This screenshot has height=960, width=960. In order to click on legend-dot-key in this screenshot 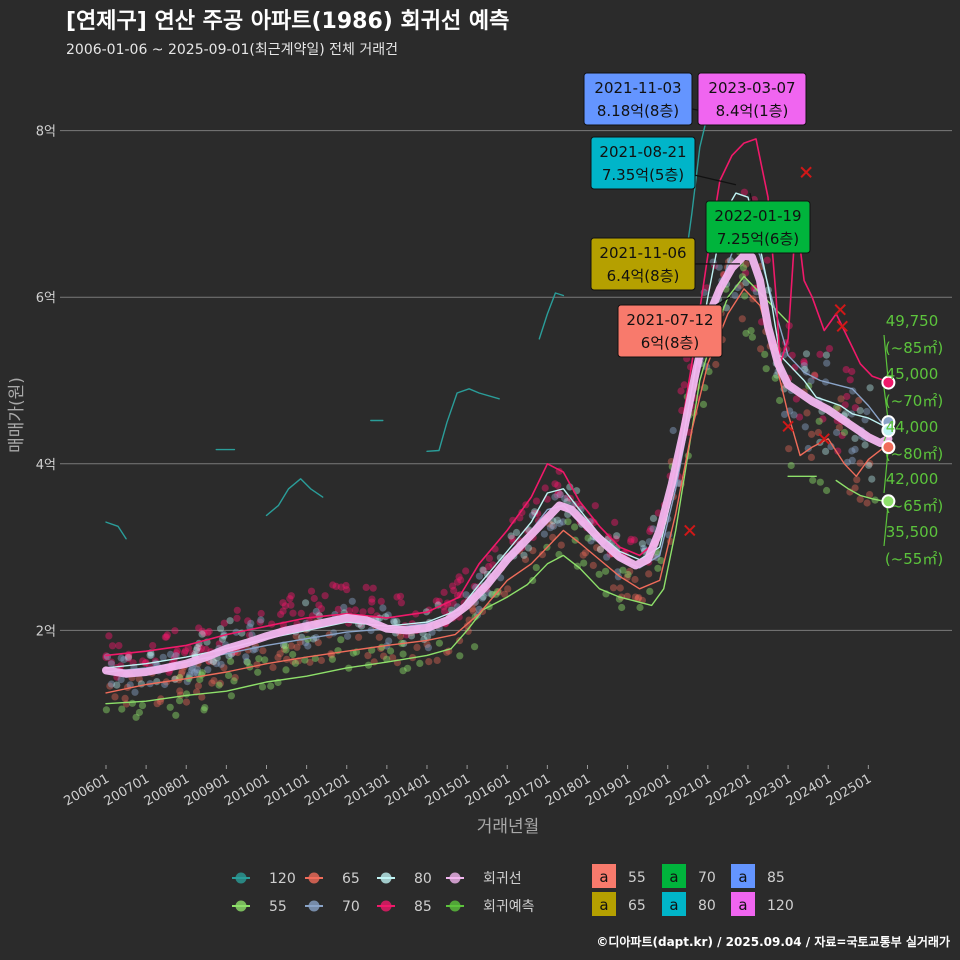, I will do `click(314, 906)`.